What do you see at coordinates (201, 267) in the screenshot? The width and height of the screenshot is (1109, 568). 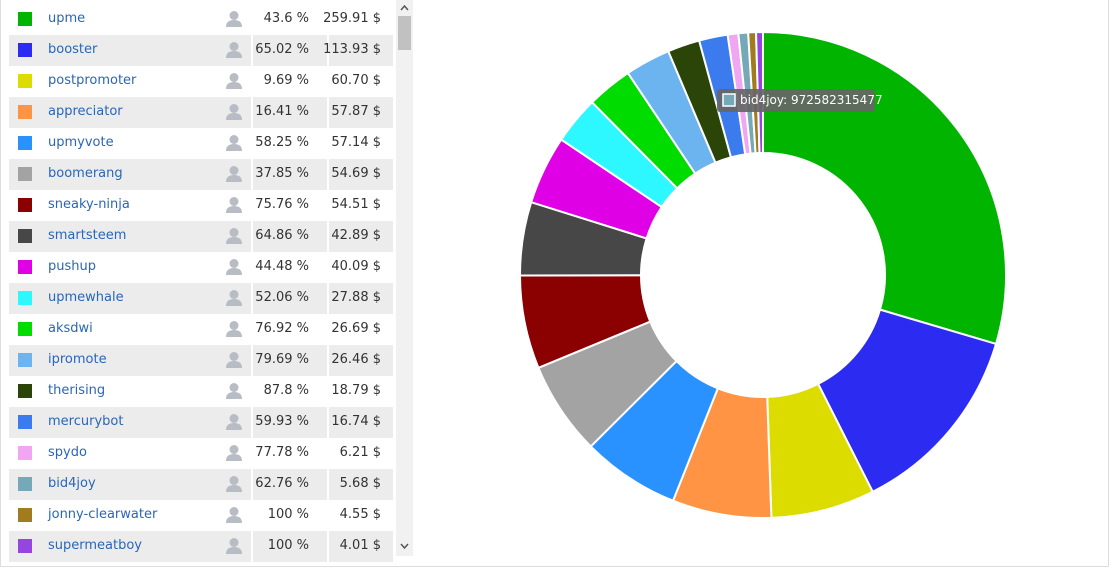 I see `table-row: pushup 44.48 % 40.09 $` at bounding box center [201, 267].